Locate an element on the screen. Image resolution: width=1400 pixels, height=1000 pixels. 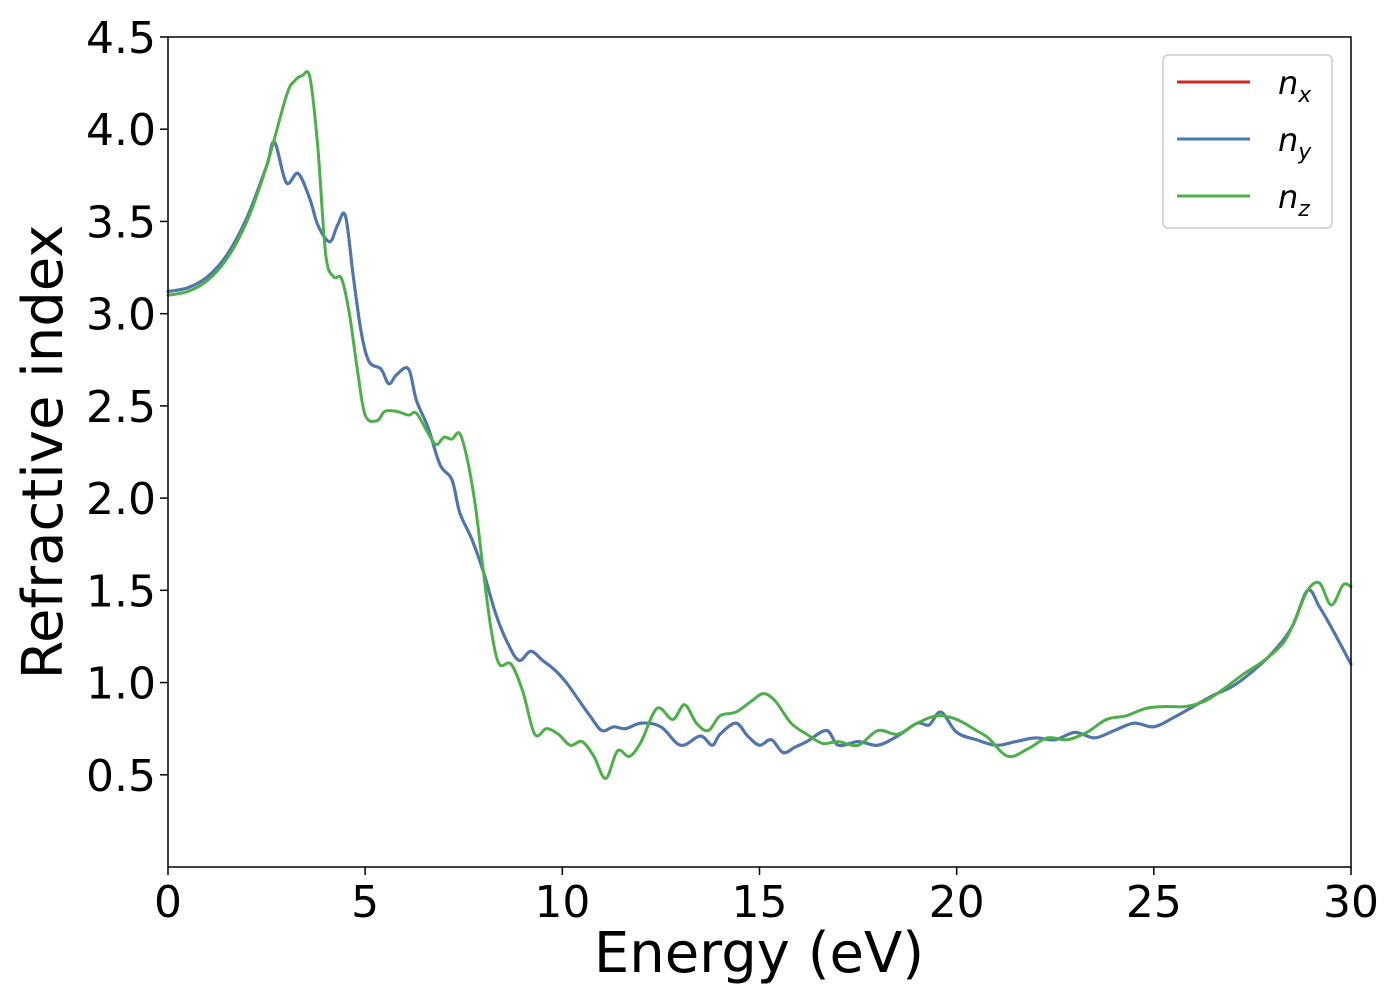
y-tick-label: 4.5 is located at coordinates (121, 38).